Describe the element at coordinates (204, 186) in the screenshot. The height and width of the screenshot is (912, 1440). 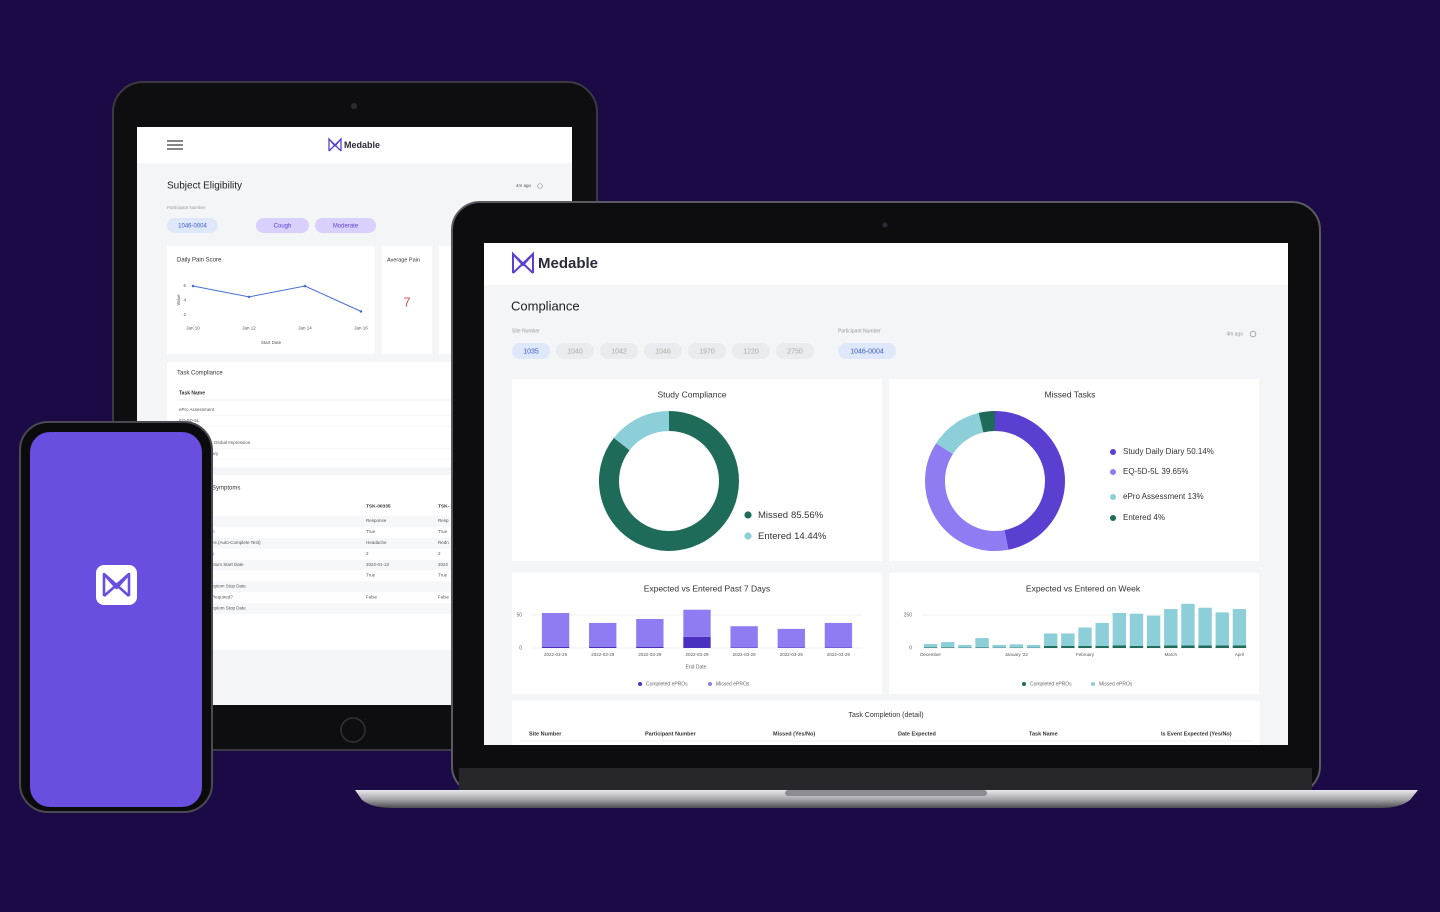
I see `page-title: Subject Eligibility` at that location.